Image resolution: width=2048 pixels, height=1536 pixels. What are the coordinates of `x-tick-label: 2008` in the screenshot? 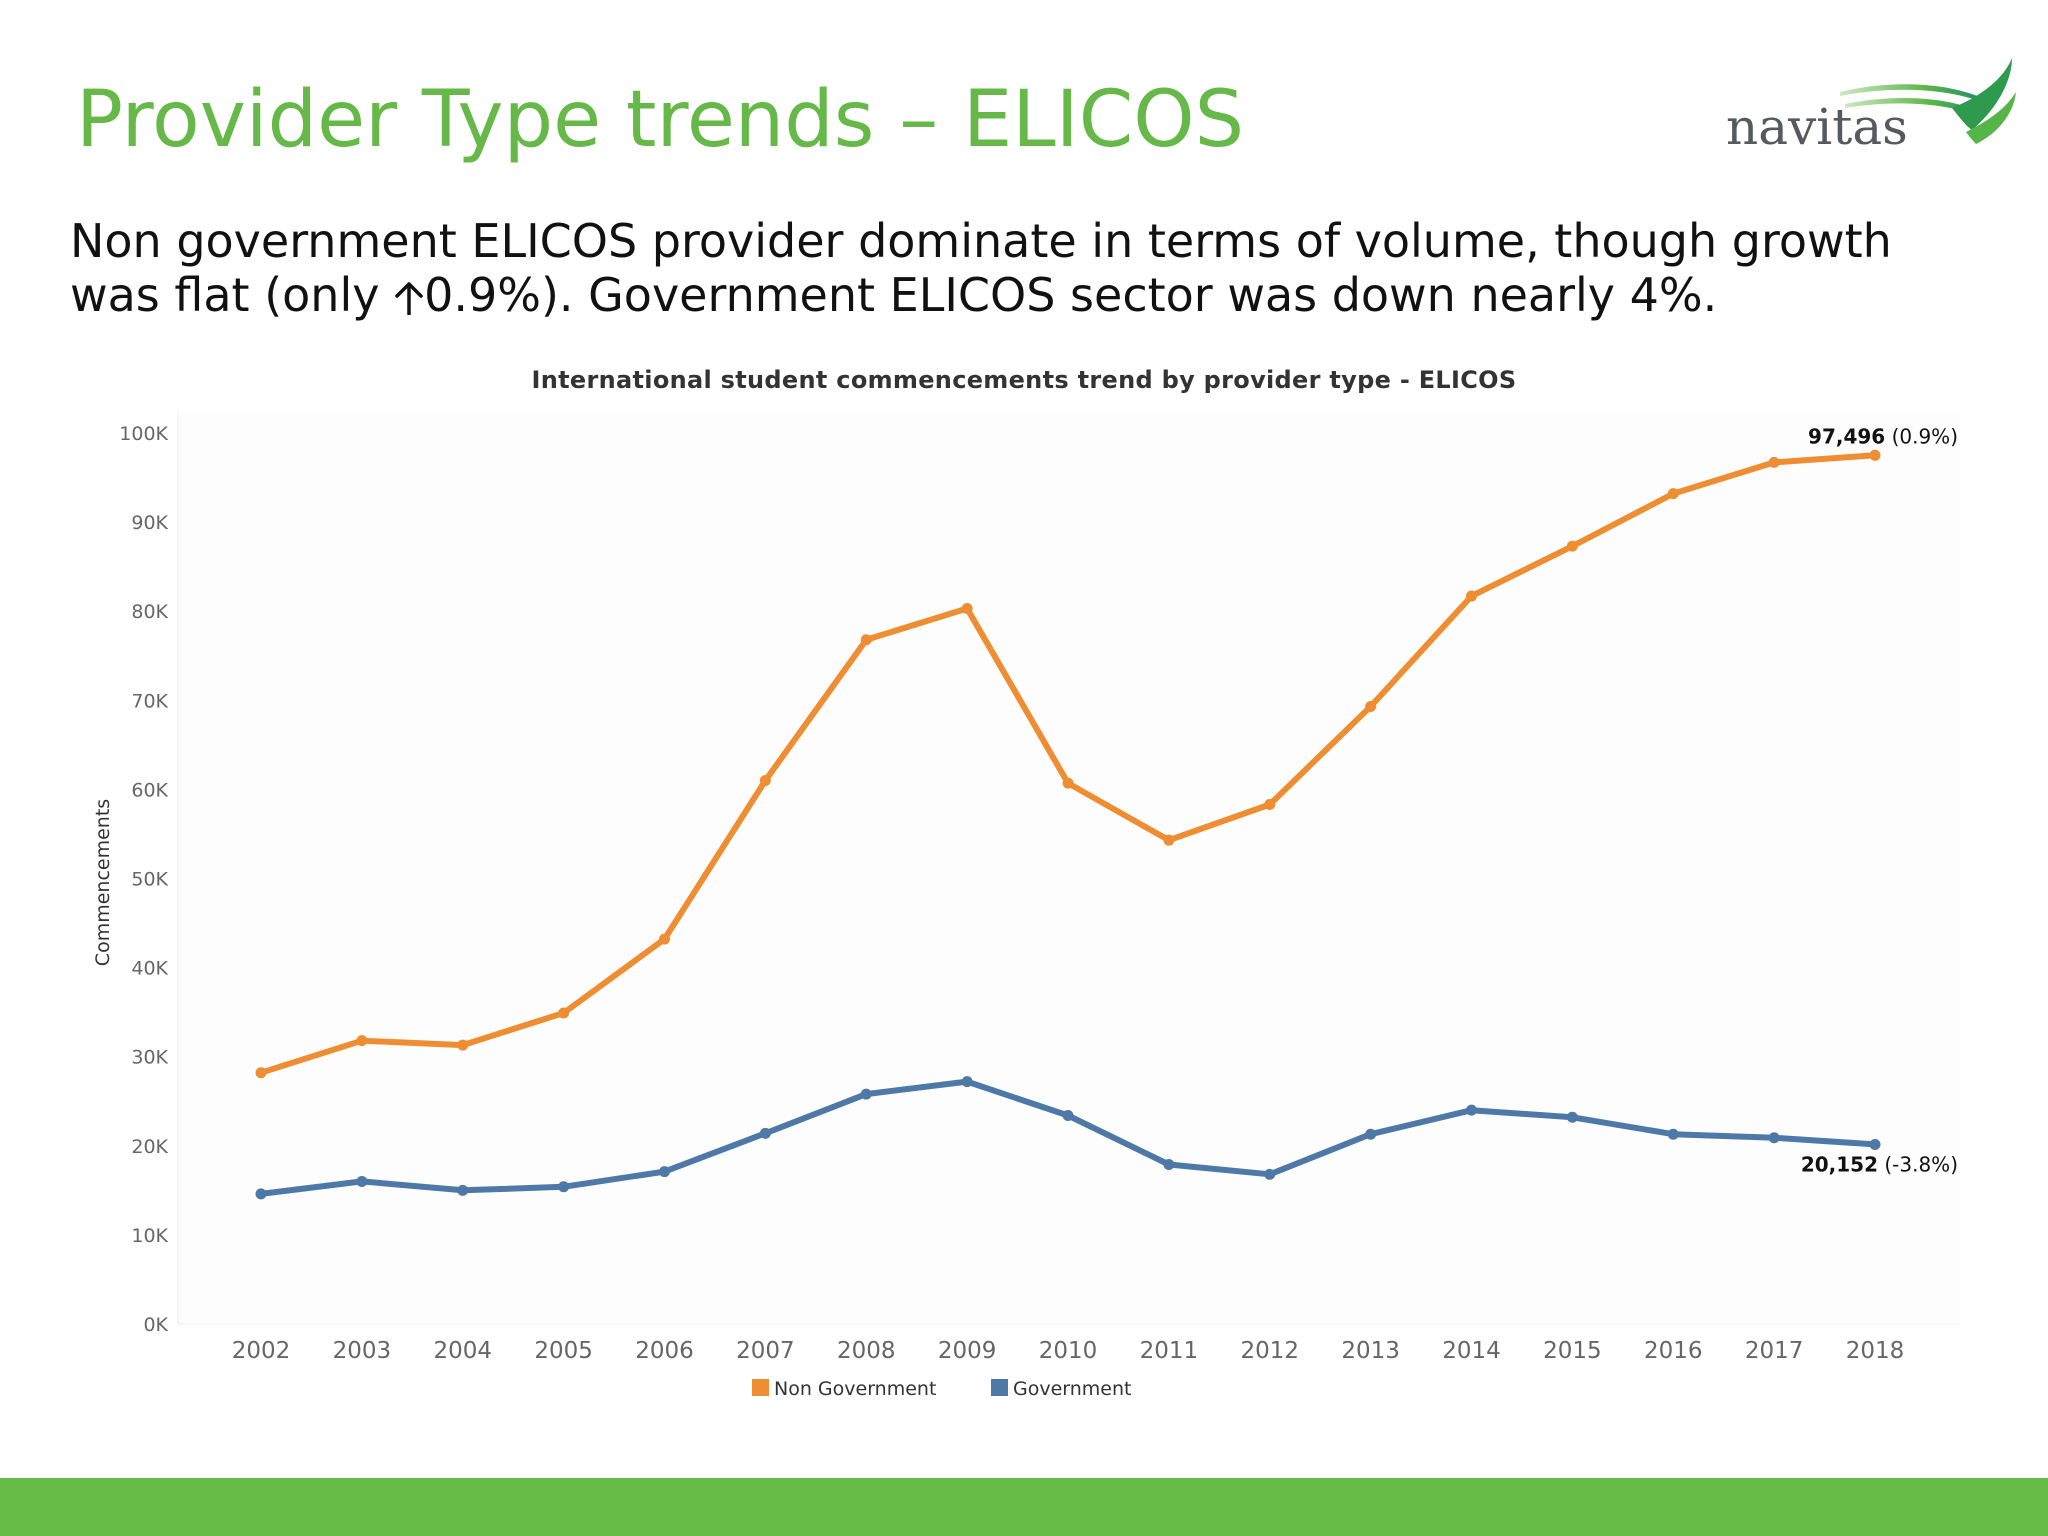 It's located at (866, 1351).